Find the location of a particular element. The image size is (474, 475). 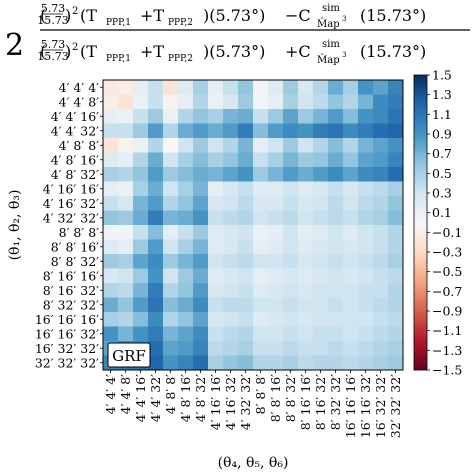

colorbar-tick-label: −0.3 is located at coordinates (447, 252).